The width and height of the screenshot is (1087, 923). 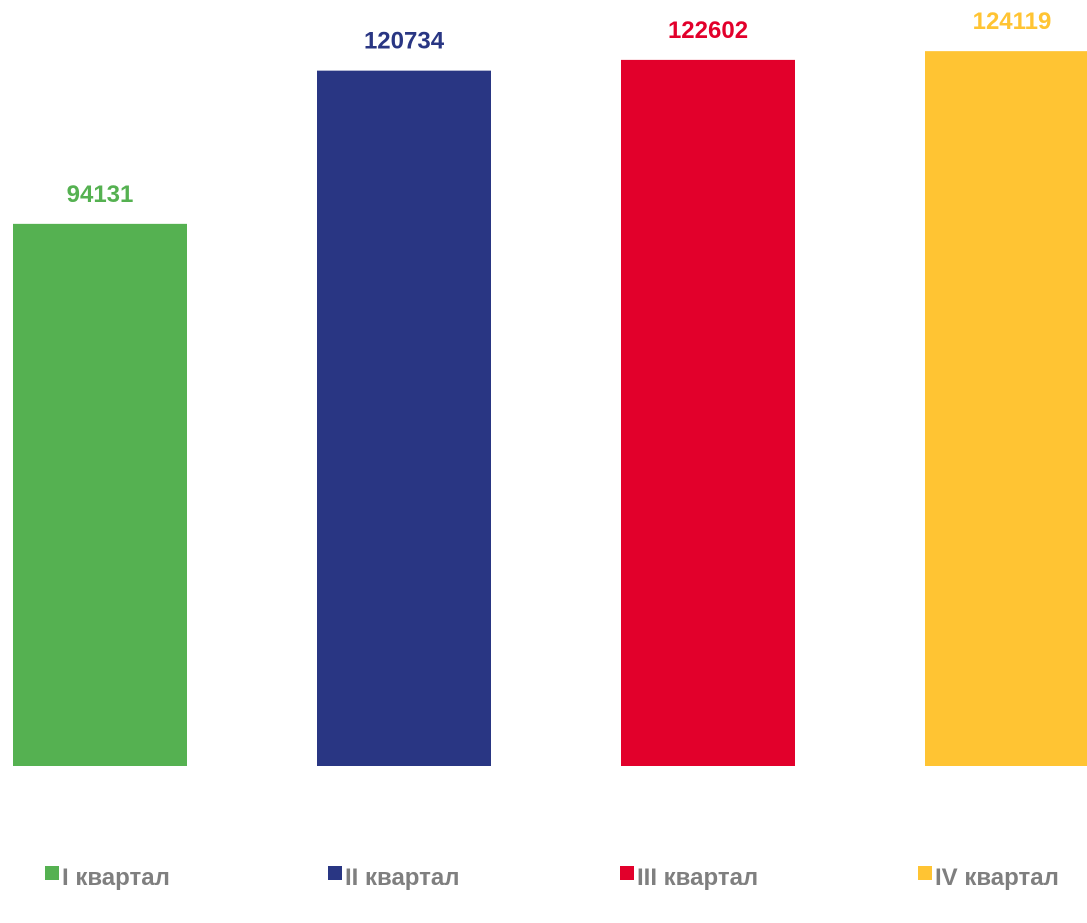 What do you see at coordinates (100, 194) in the screenshot?
I see `data-label-1: 94131` at bounding box center [100, 194].